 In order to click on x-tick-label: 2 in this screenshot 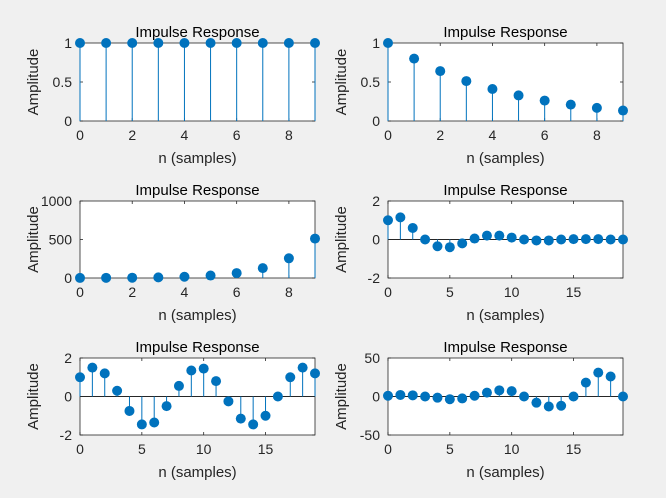, I will do `click(132, 135)`.